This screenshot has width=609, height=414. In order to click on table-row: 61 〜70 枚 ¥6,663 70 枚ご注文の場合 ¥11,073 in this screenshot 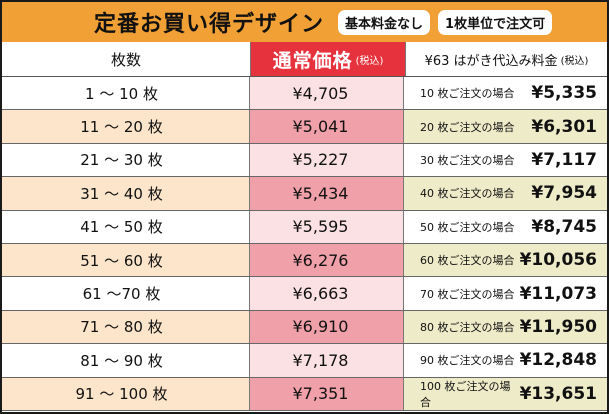, I will do `click(304, 294)`.